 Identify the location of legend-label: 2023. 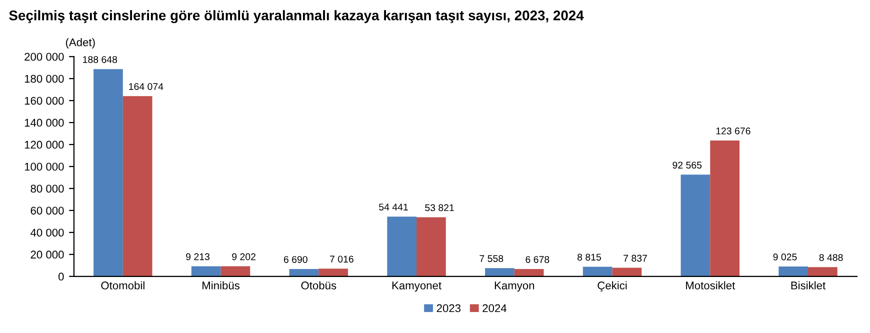
(448, 308).